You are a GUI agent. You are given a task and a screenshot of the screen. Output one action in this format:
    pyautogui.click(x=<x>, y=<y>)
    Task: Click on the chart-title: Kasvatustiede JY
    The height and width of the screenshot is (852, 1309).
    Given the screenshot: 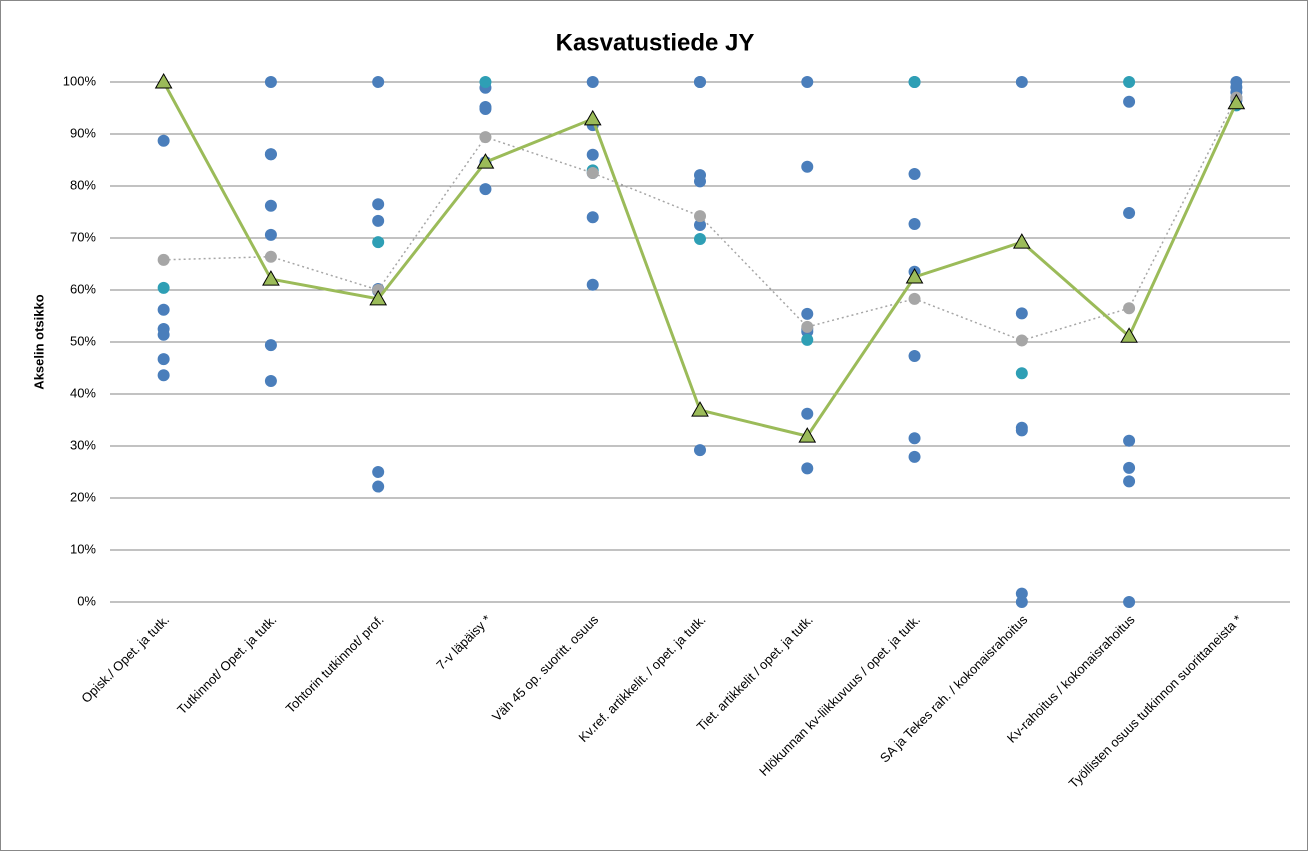 What is the action you would take?
    pyautogui.click(x=655, y=42)
    